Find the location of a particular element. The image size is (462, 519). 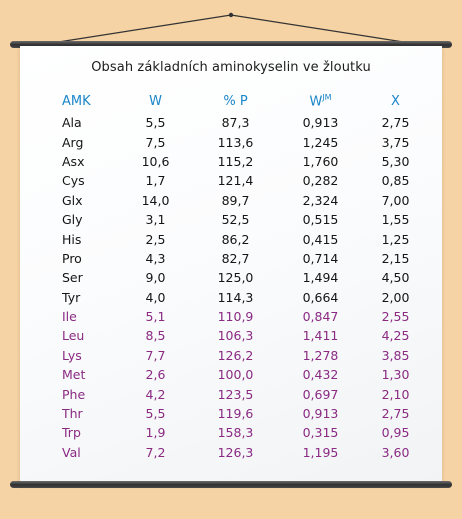

cell-p: 100,0 is located at coordinates (235, 375).